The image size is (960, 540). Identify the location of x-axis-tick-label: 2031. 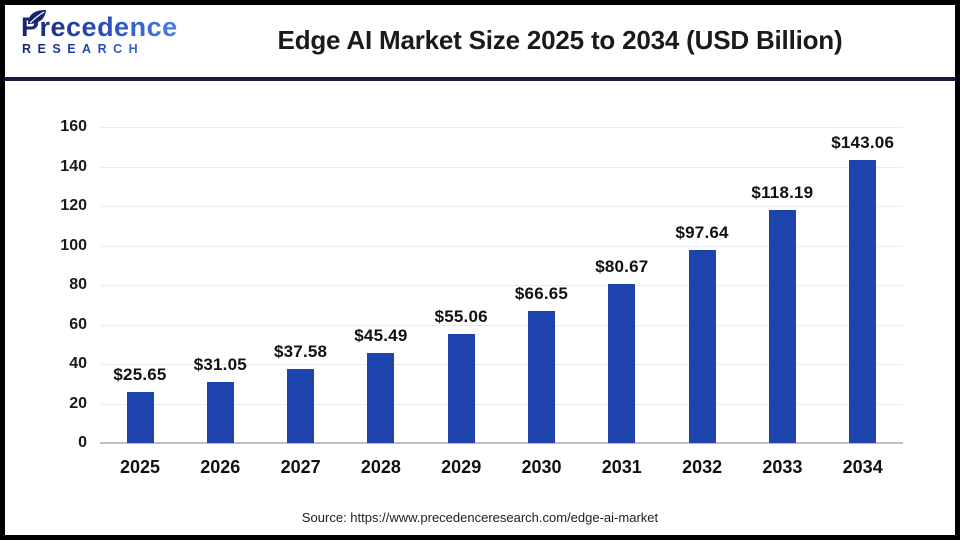
(621, 467).